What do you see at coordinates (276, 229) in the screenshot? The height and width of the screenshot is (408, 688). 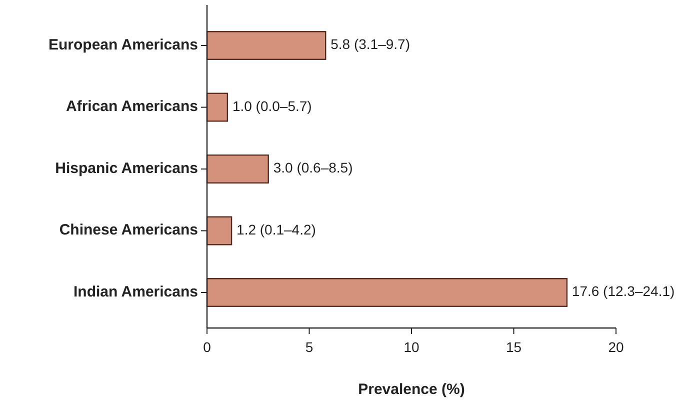 I see `data-label: 1.2 (0.1–4.2)` at bounding box center [276, 229].